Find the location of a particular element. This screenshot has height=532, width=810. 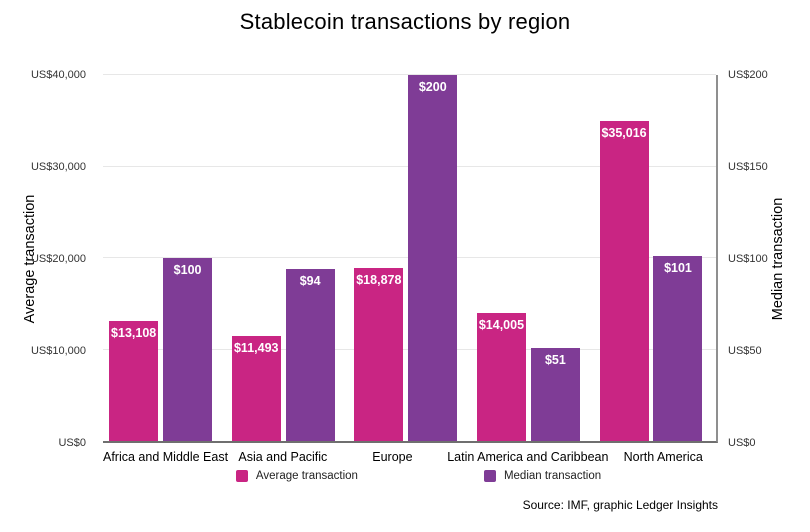

legend-label: Average transaction is located at coordinates (306, 476).